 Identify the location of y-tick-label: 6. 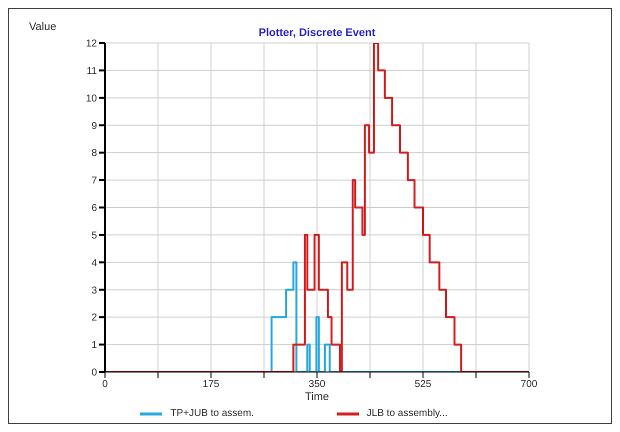
(94, 208).